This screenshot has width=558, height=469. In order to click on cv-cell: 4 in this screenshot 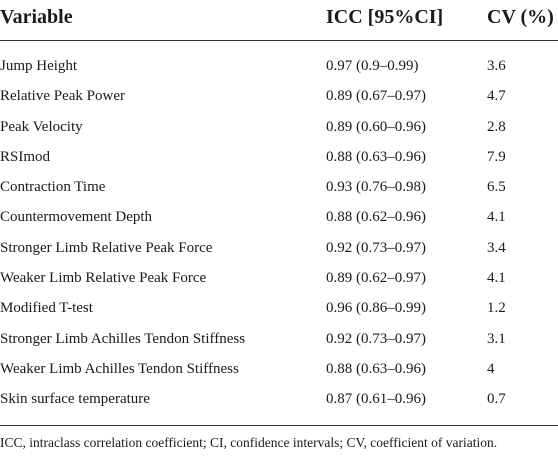, I will do `click(491, 368)`.